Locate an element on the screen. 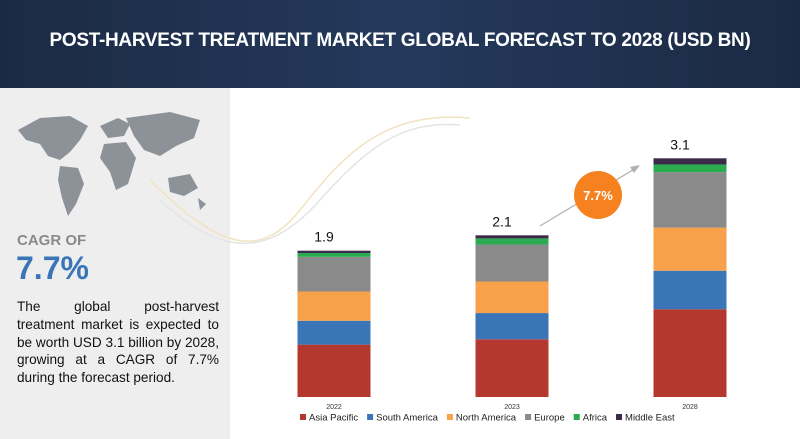  total-label: 3.1 is located at coordinates (680, 144).